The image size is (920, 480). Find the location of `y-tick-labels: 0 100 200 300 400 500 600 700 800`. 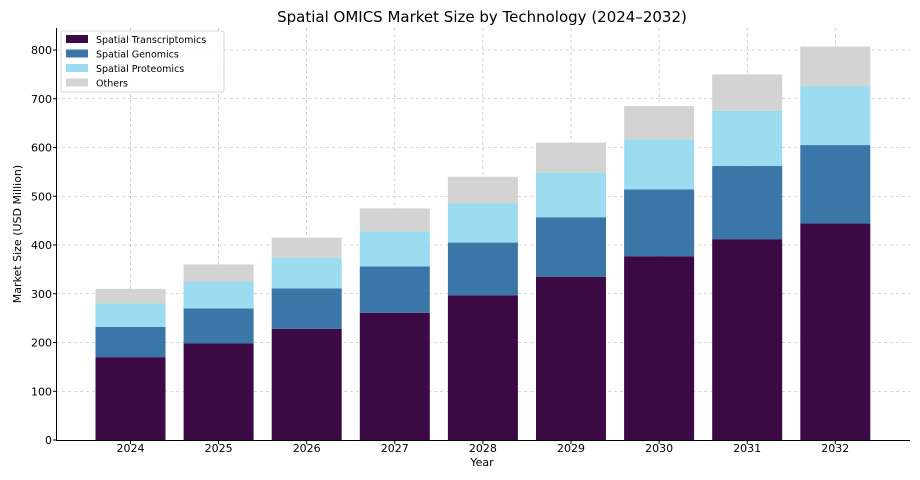

y-tick-labels: 0 100 200 300 400 500 600 700 800 is located at coordinates (43, 245).